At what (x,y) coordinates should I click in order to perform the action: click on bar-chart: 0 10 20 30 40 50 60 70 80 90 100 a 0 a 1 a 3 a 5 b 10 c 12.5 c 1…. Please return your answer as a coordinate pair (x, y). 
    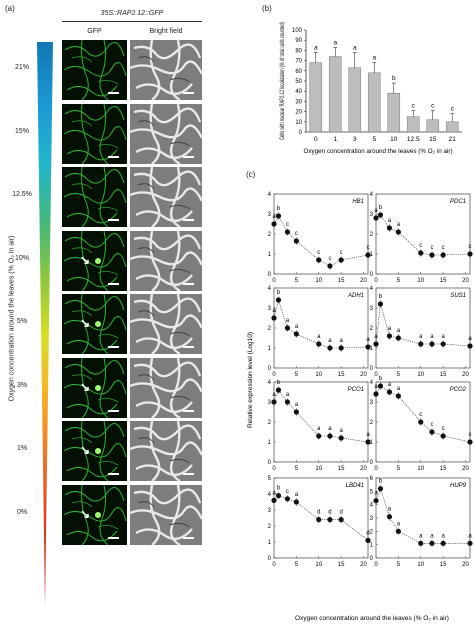
    Looking at the image, I should click on (371, 88).